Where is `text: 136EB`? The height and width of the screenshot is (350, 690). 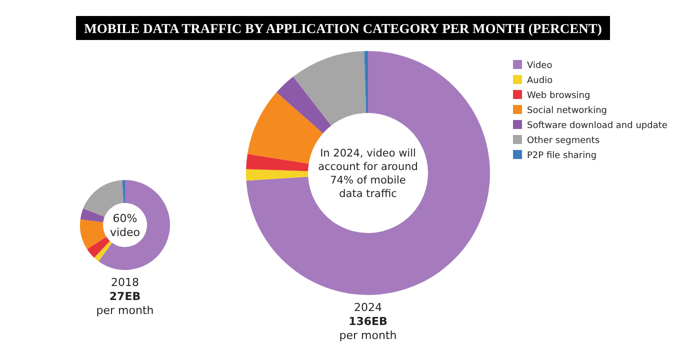
text: 136EB is located at coordinates (368, 321).